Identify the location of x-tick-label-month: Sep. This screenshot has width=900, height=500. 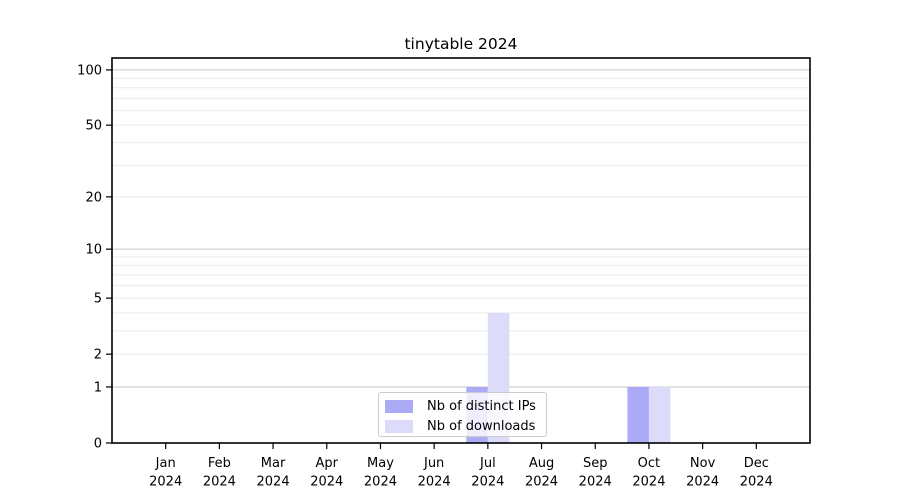
(595, 463).